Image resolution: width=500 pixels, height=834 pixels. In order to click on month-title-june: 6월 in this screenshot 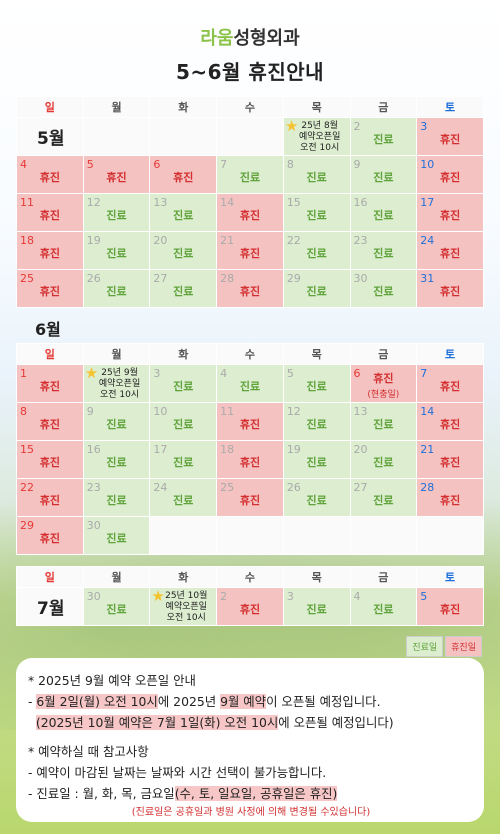, I will do `click(48, 329)`.